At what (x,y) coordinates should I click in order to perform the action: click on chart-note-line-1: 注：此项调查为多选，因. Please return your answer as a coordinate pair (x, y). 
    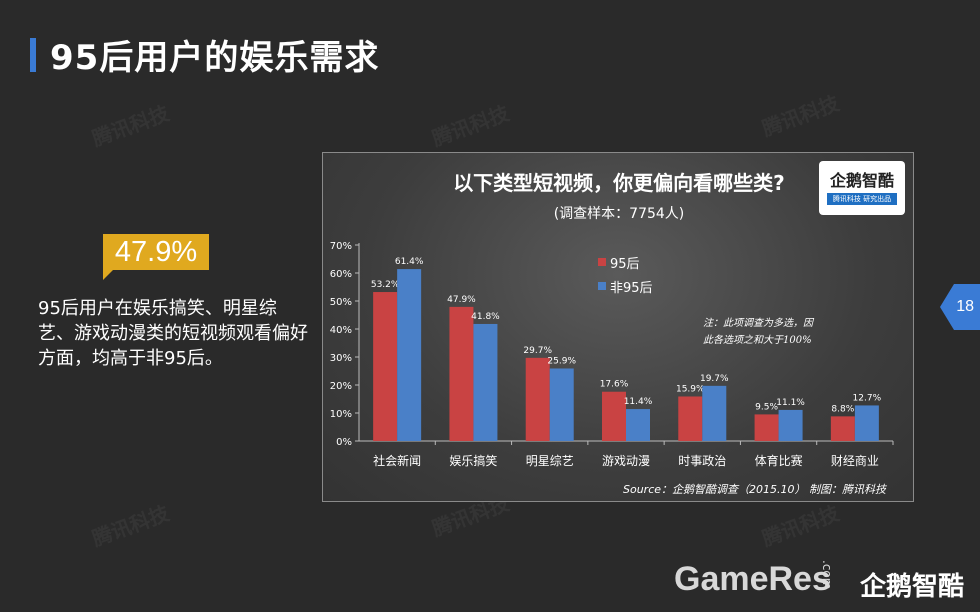
    Looking at the image, I should click on (758, 323).